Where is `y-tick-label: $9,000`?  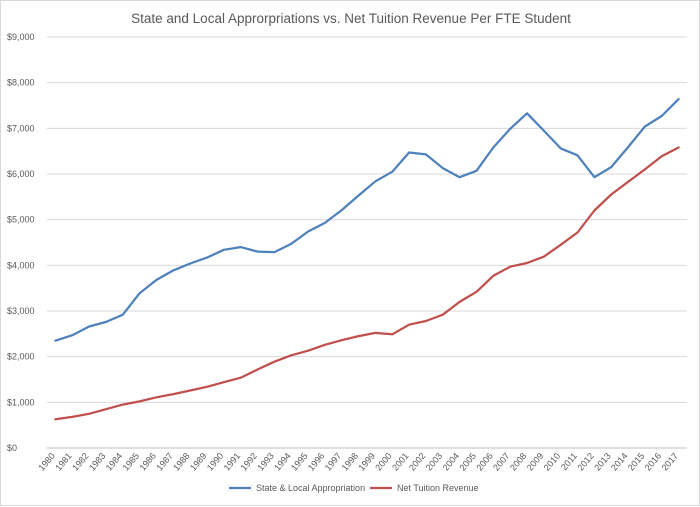 y-tick-label: $9,000 is located at coordinates (21, 37).